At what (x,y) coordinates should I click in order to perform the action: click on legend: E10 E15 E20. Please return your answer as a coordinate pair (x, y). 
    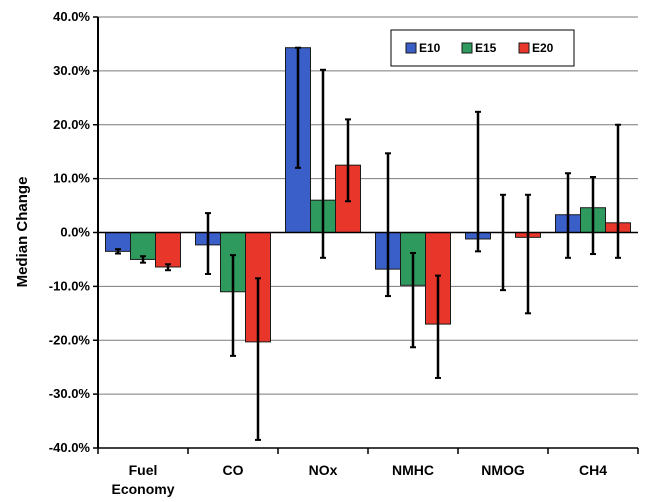
    Looking at the image, I should click on (482, 48).